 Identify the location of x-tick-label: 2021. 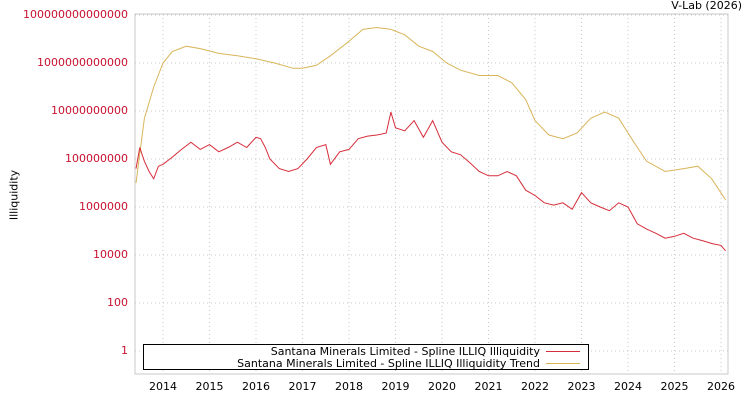
(488, 386).